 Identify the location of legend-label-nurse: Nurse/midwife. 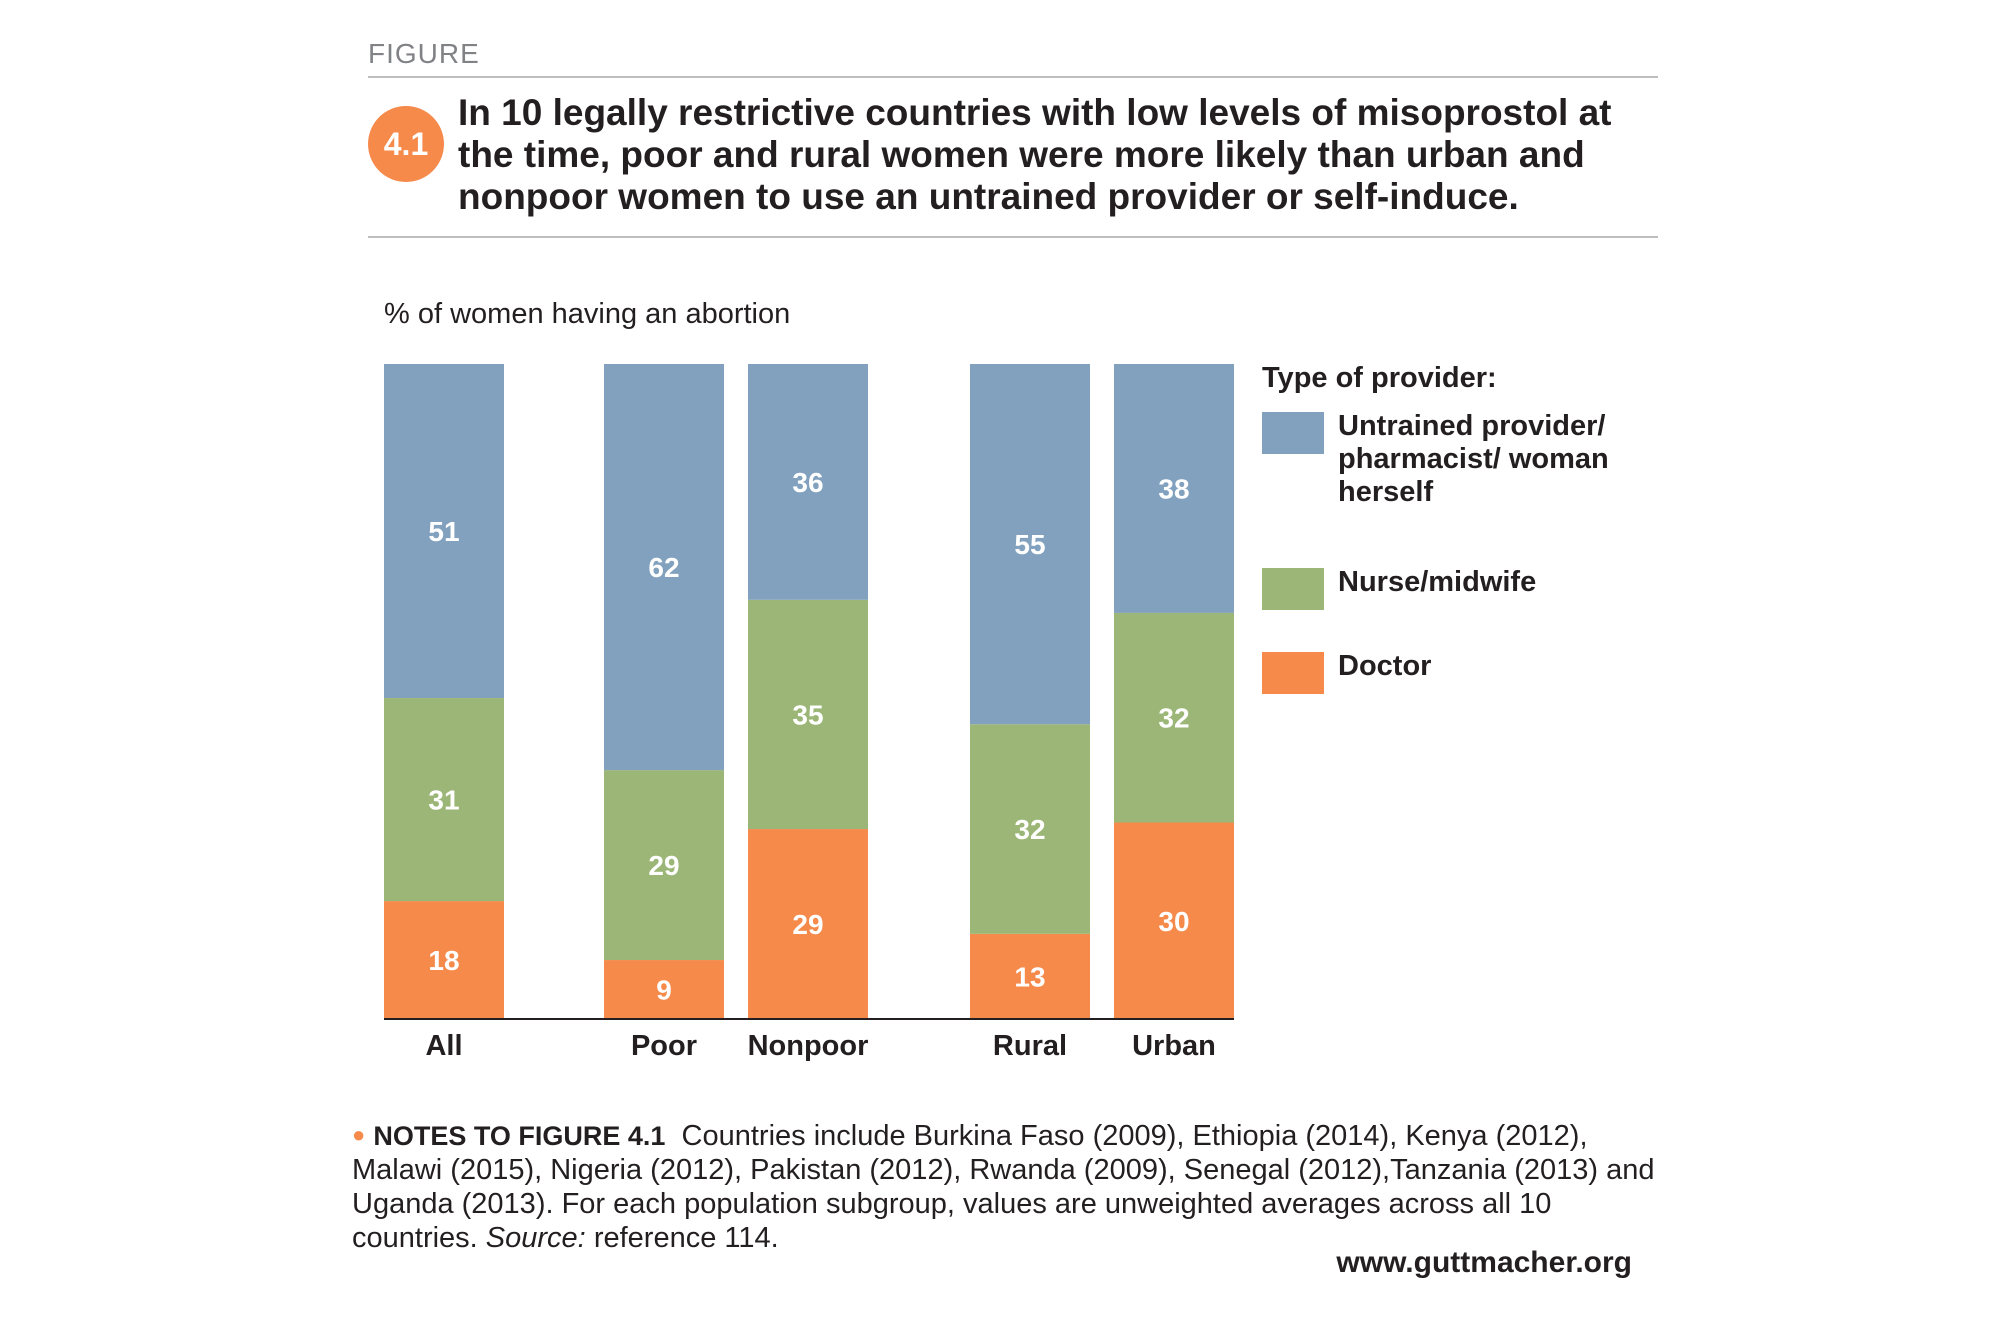
(1437, 582).